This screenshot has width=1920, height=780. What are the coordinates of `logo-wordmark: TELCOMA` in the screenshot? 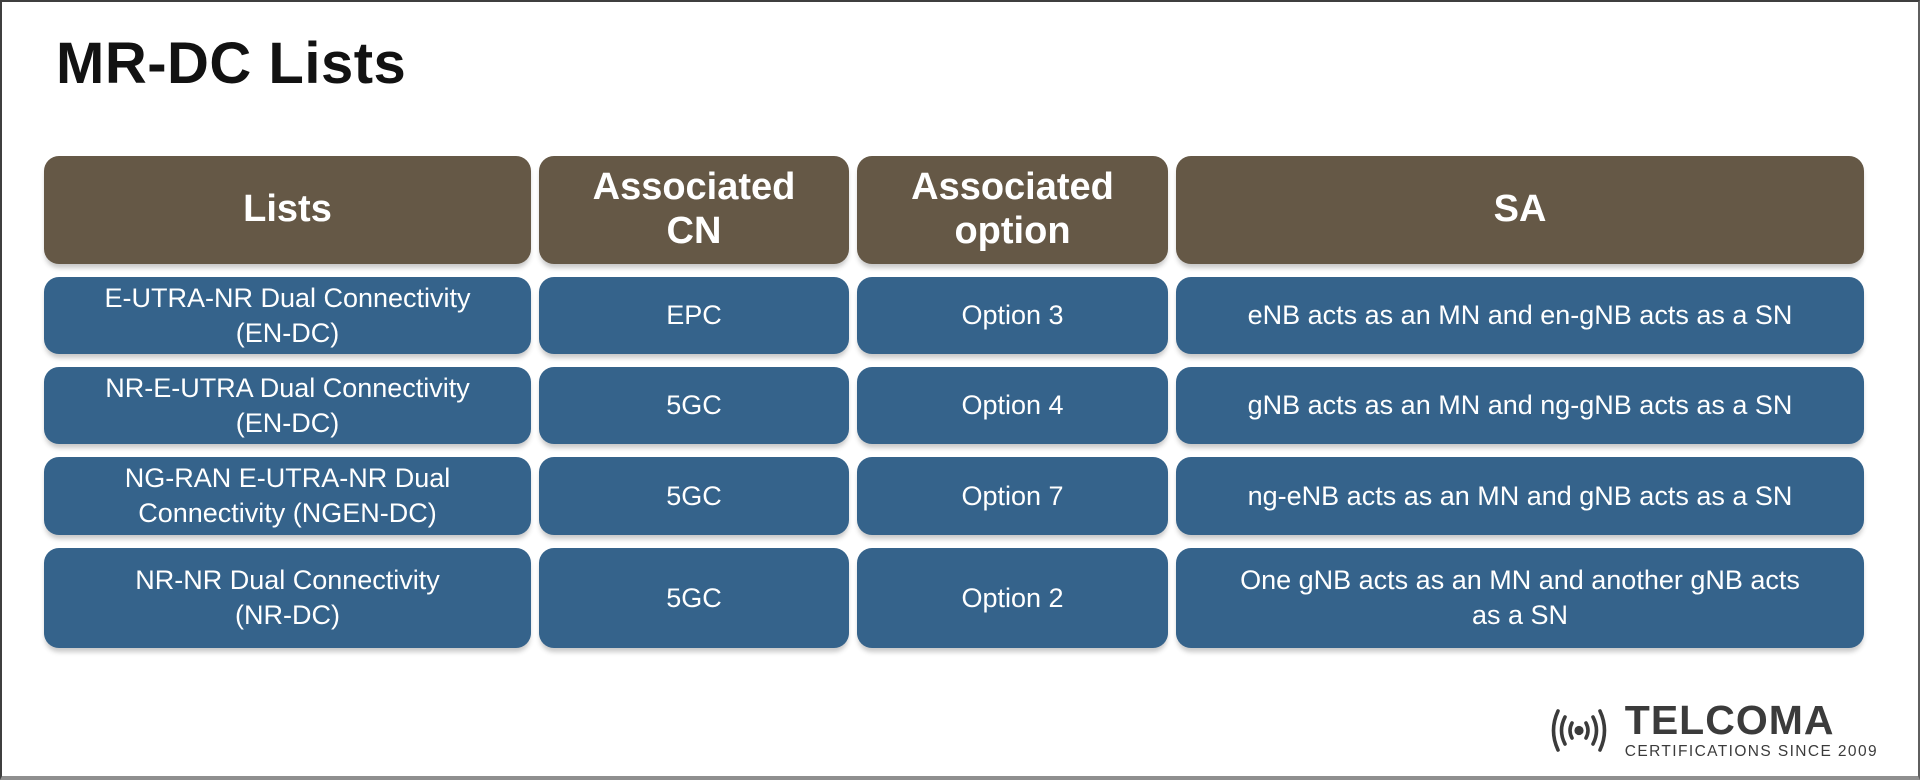 It's located at (1729, 719).